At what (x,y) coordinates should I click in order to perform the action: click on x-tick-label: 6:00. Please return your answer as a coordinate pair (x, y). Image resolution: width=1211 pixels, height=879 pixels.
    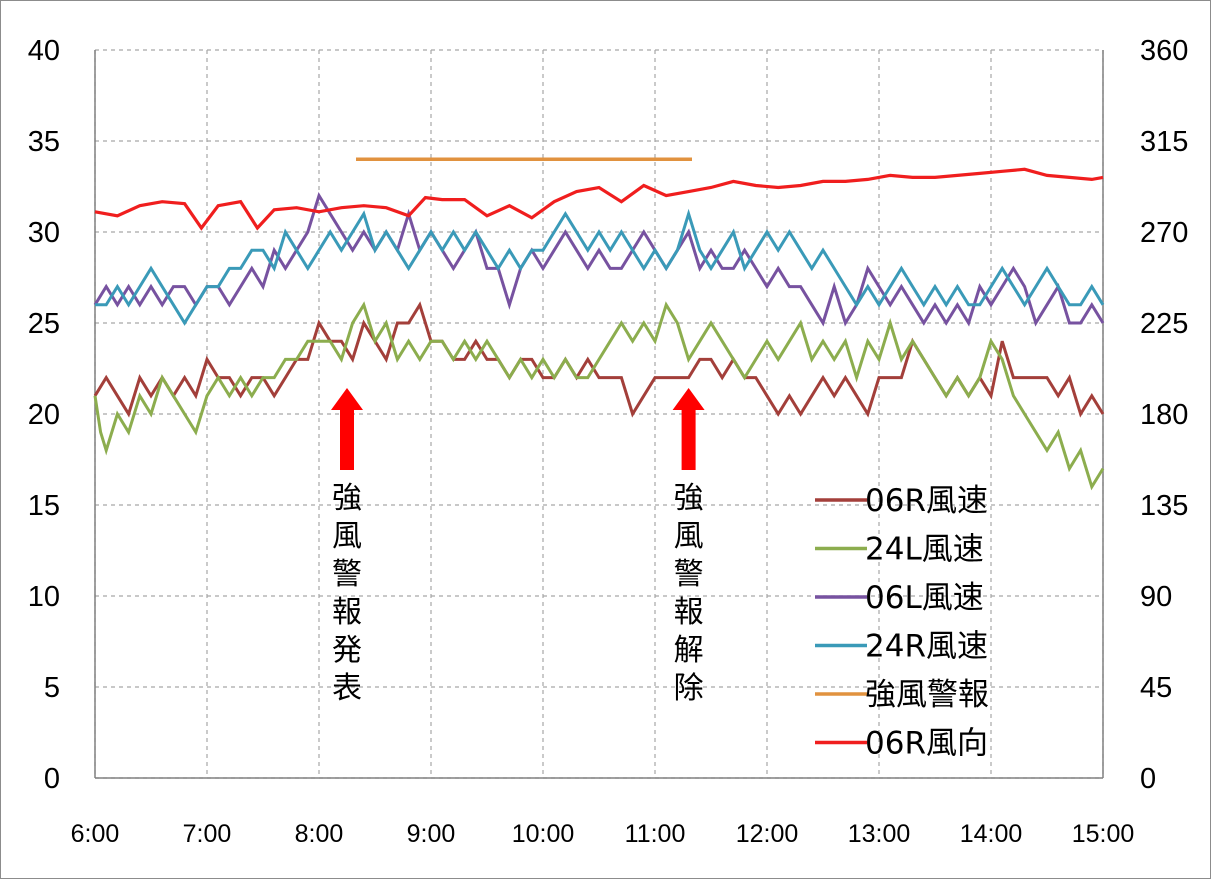
    Looking at the image, I should click on (95, 834).